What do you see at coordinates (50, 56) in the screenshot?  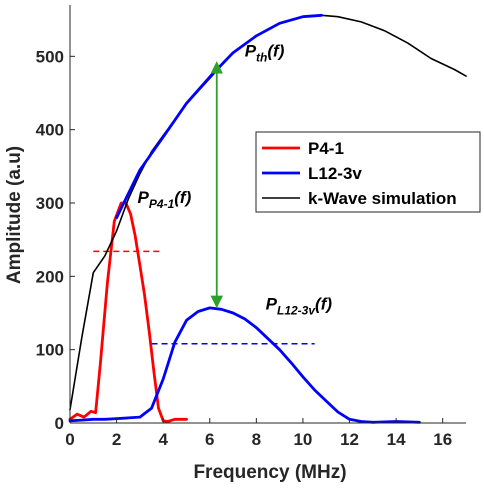 I see `y-tick-label-500: 500` at bounding box center [50, 56].